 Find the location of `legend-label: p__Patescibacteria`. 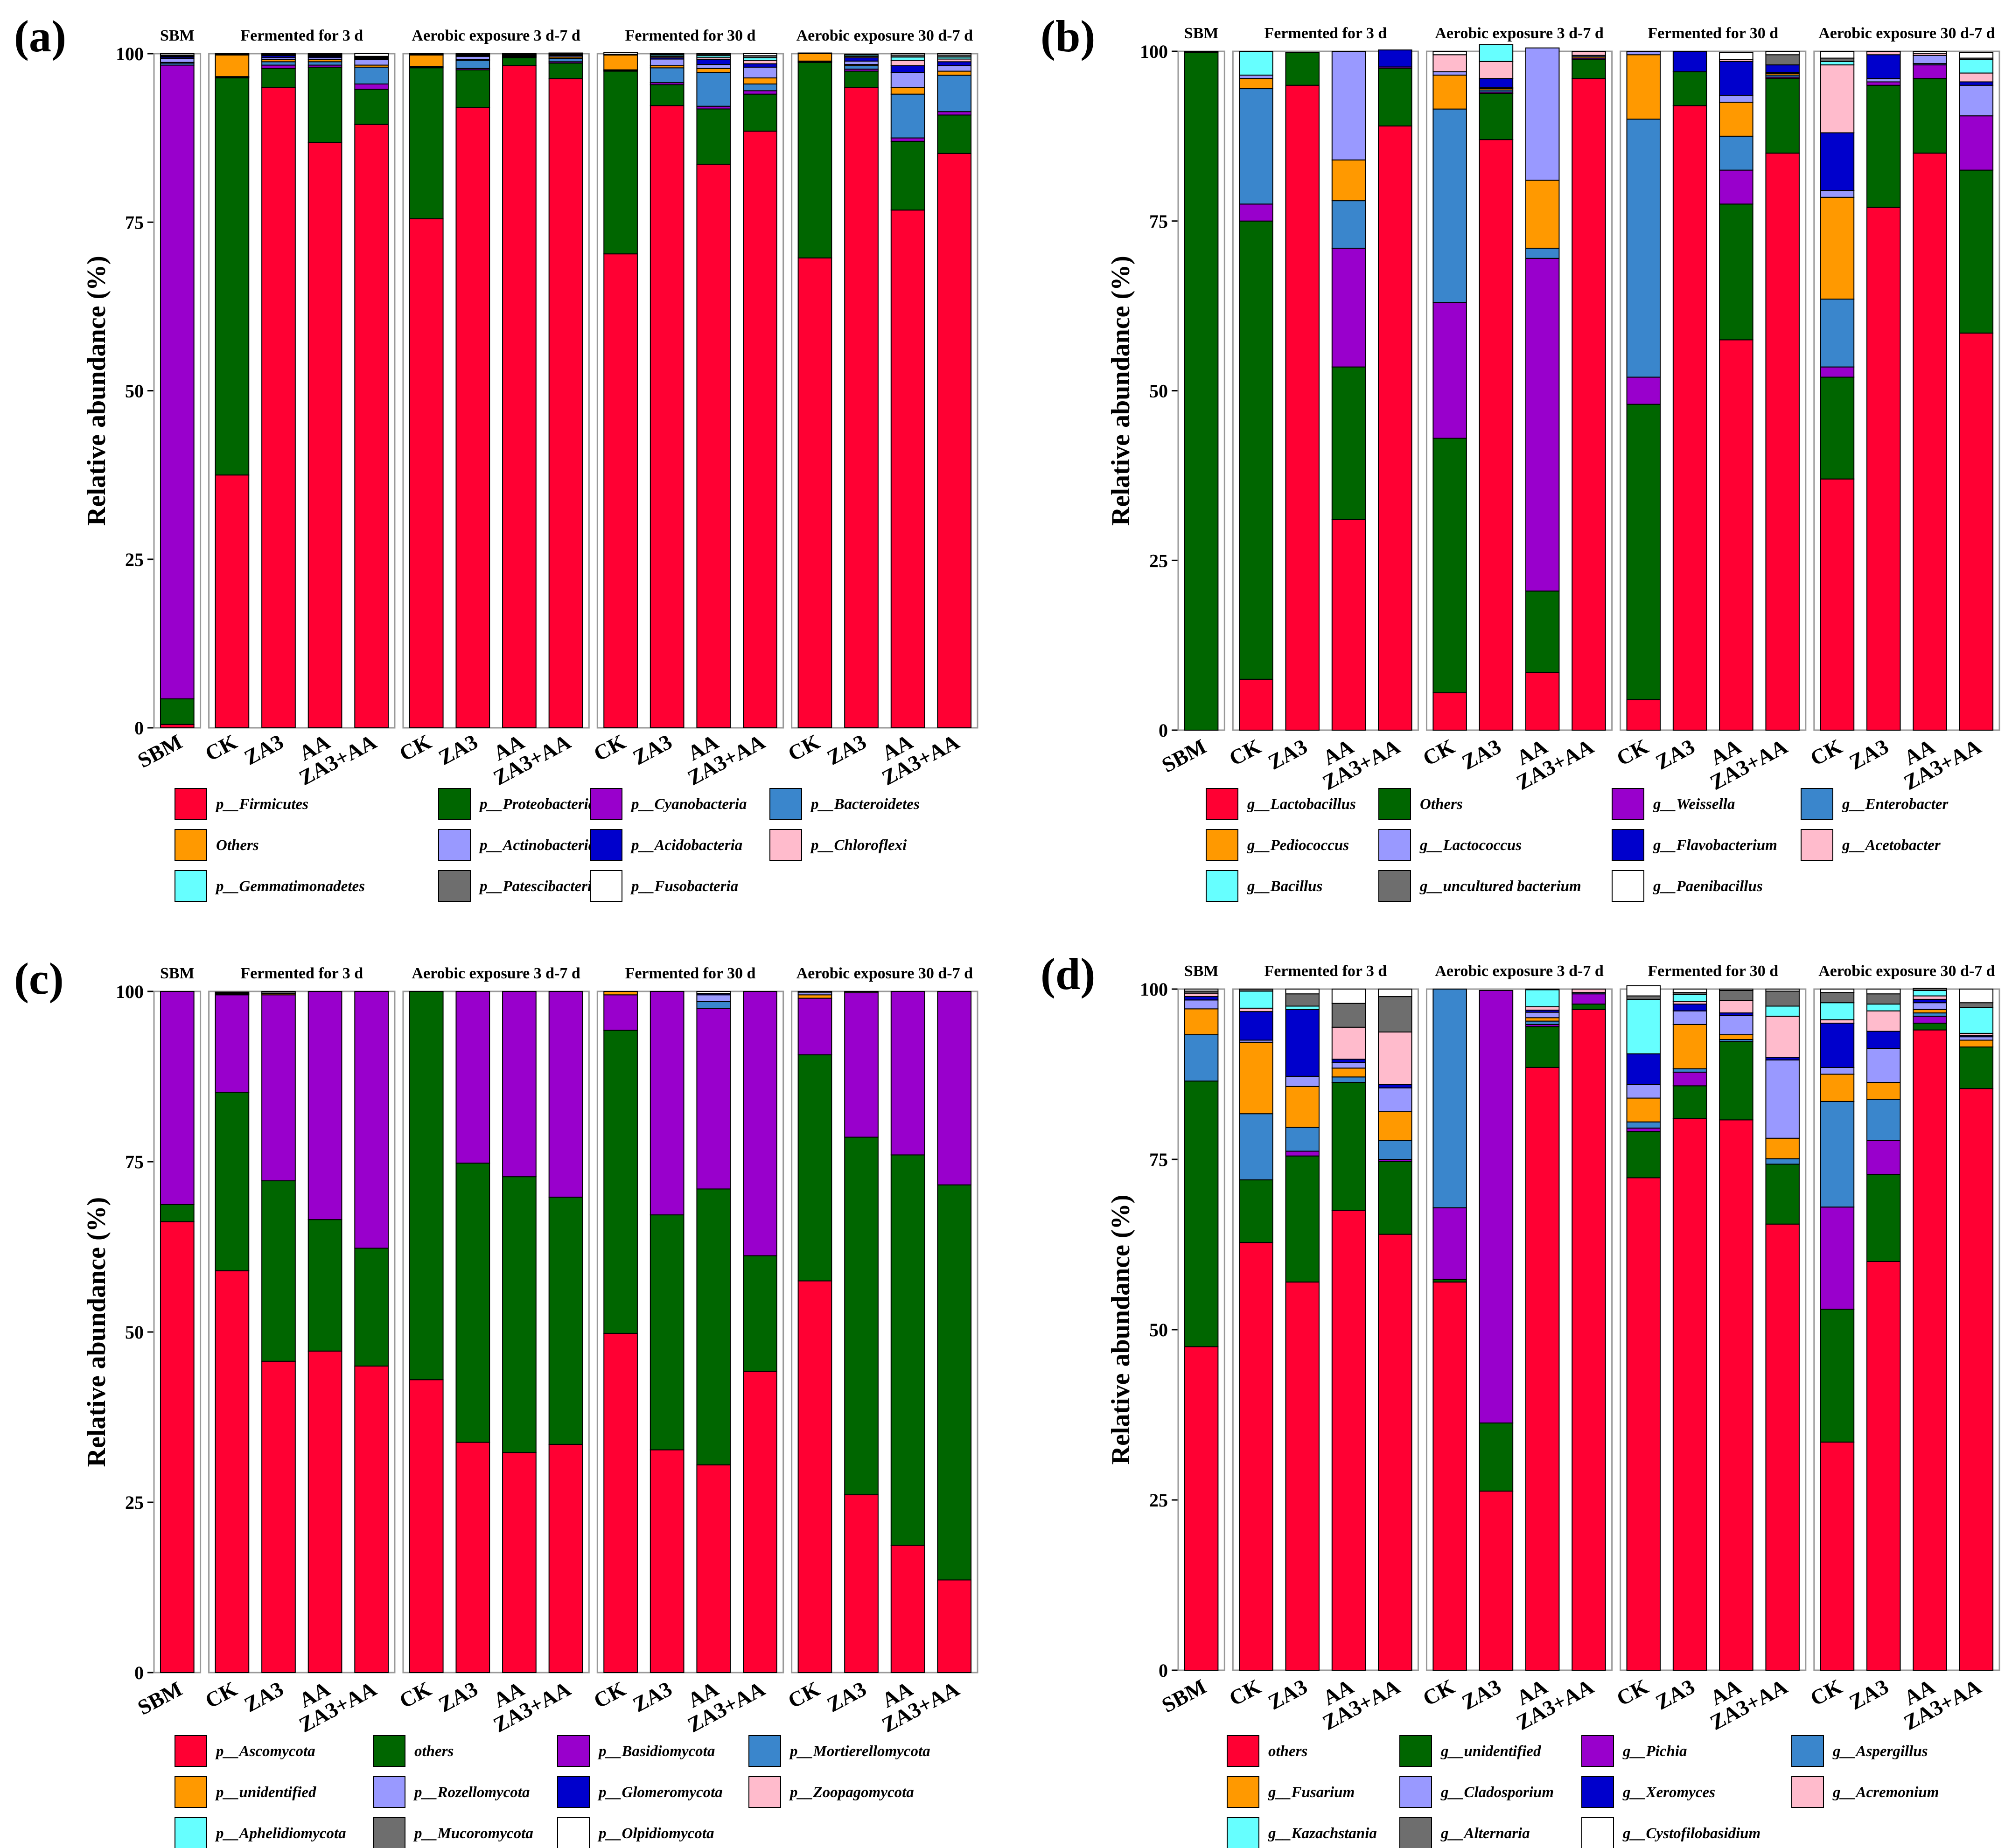

legend-label: p__Patescibacteria is located at coordinates (539, 886).